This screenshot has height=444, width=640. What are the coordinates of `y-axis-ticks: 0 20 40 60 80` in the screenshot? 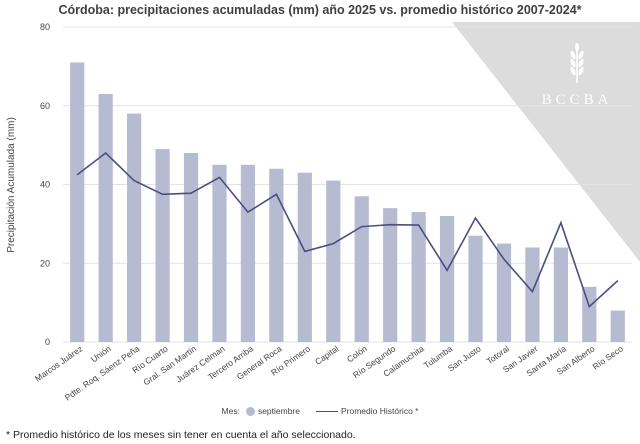 It's located at (45, 184).